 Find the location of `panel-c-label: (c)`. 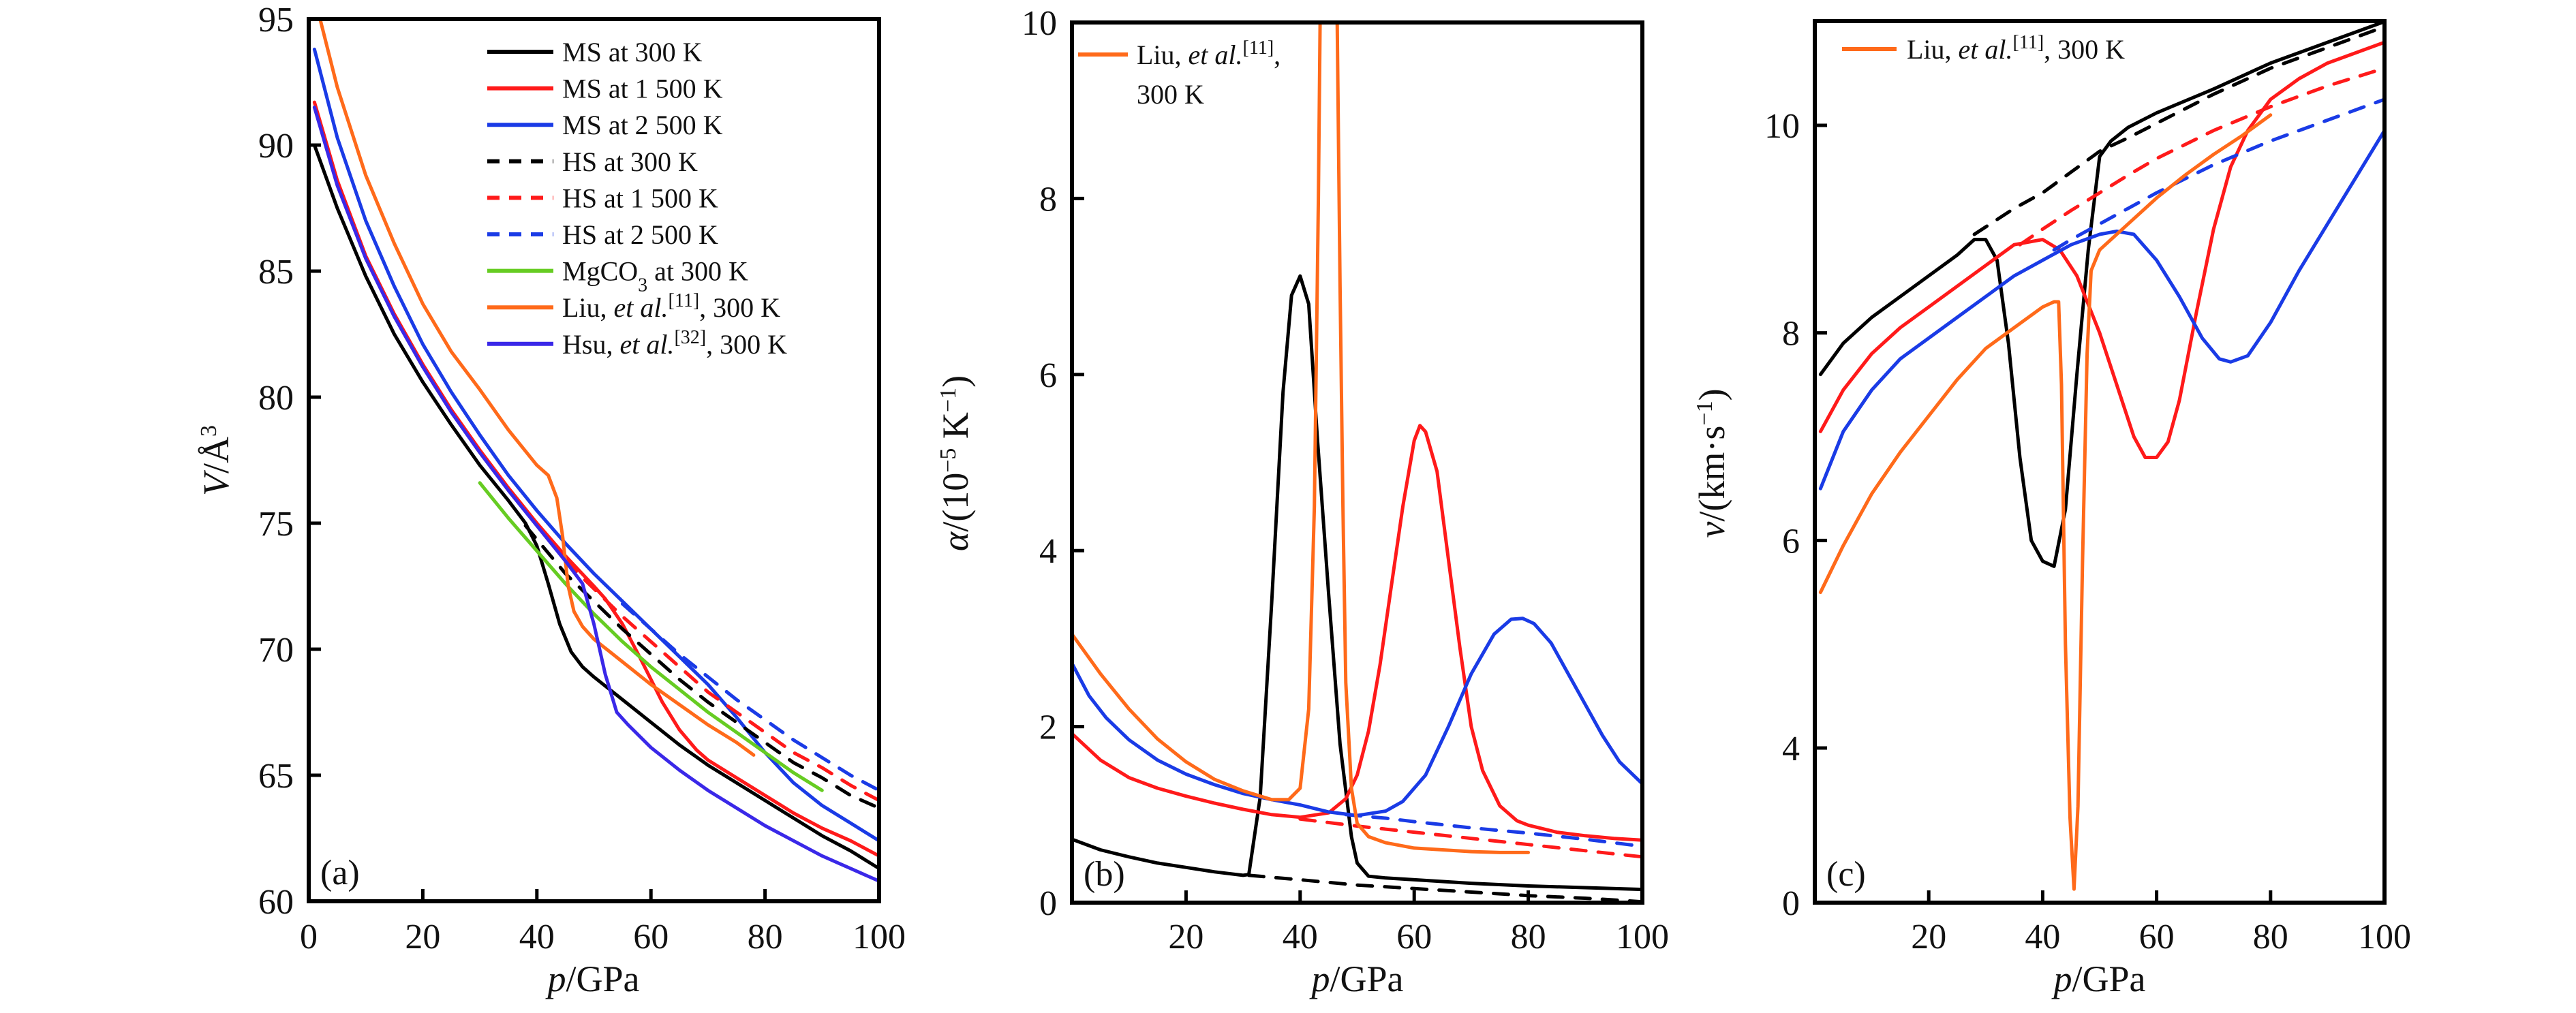

panel-c-label: (c) is located at coordinates (1846, 874).